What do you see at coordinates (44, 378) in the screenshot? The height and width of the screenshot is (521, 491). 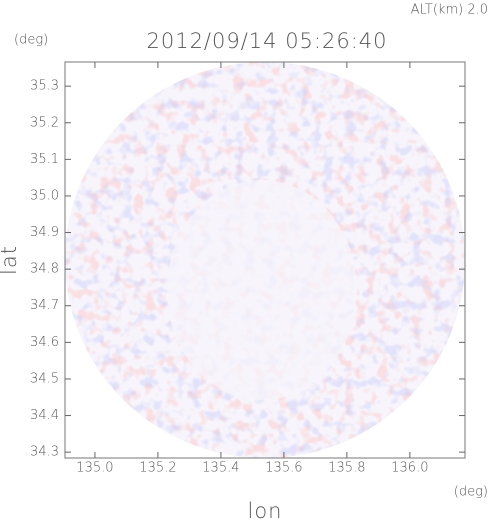 I see `y-tick-label: 34.5` at bounding box center [44, 378].